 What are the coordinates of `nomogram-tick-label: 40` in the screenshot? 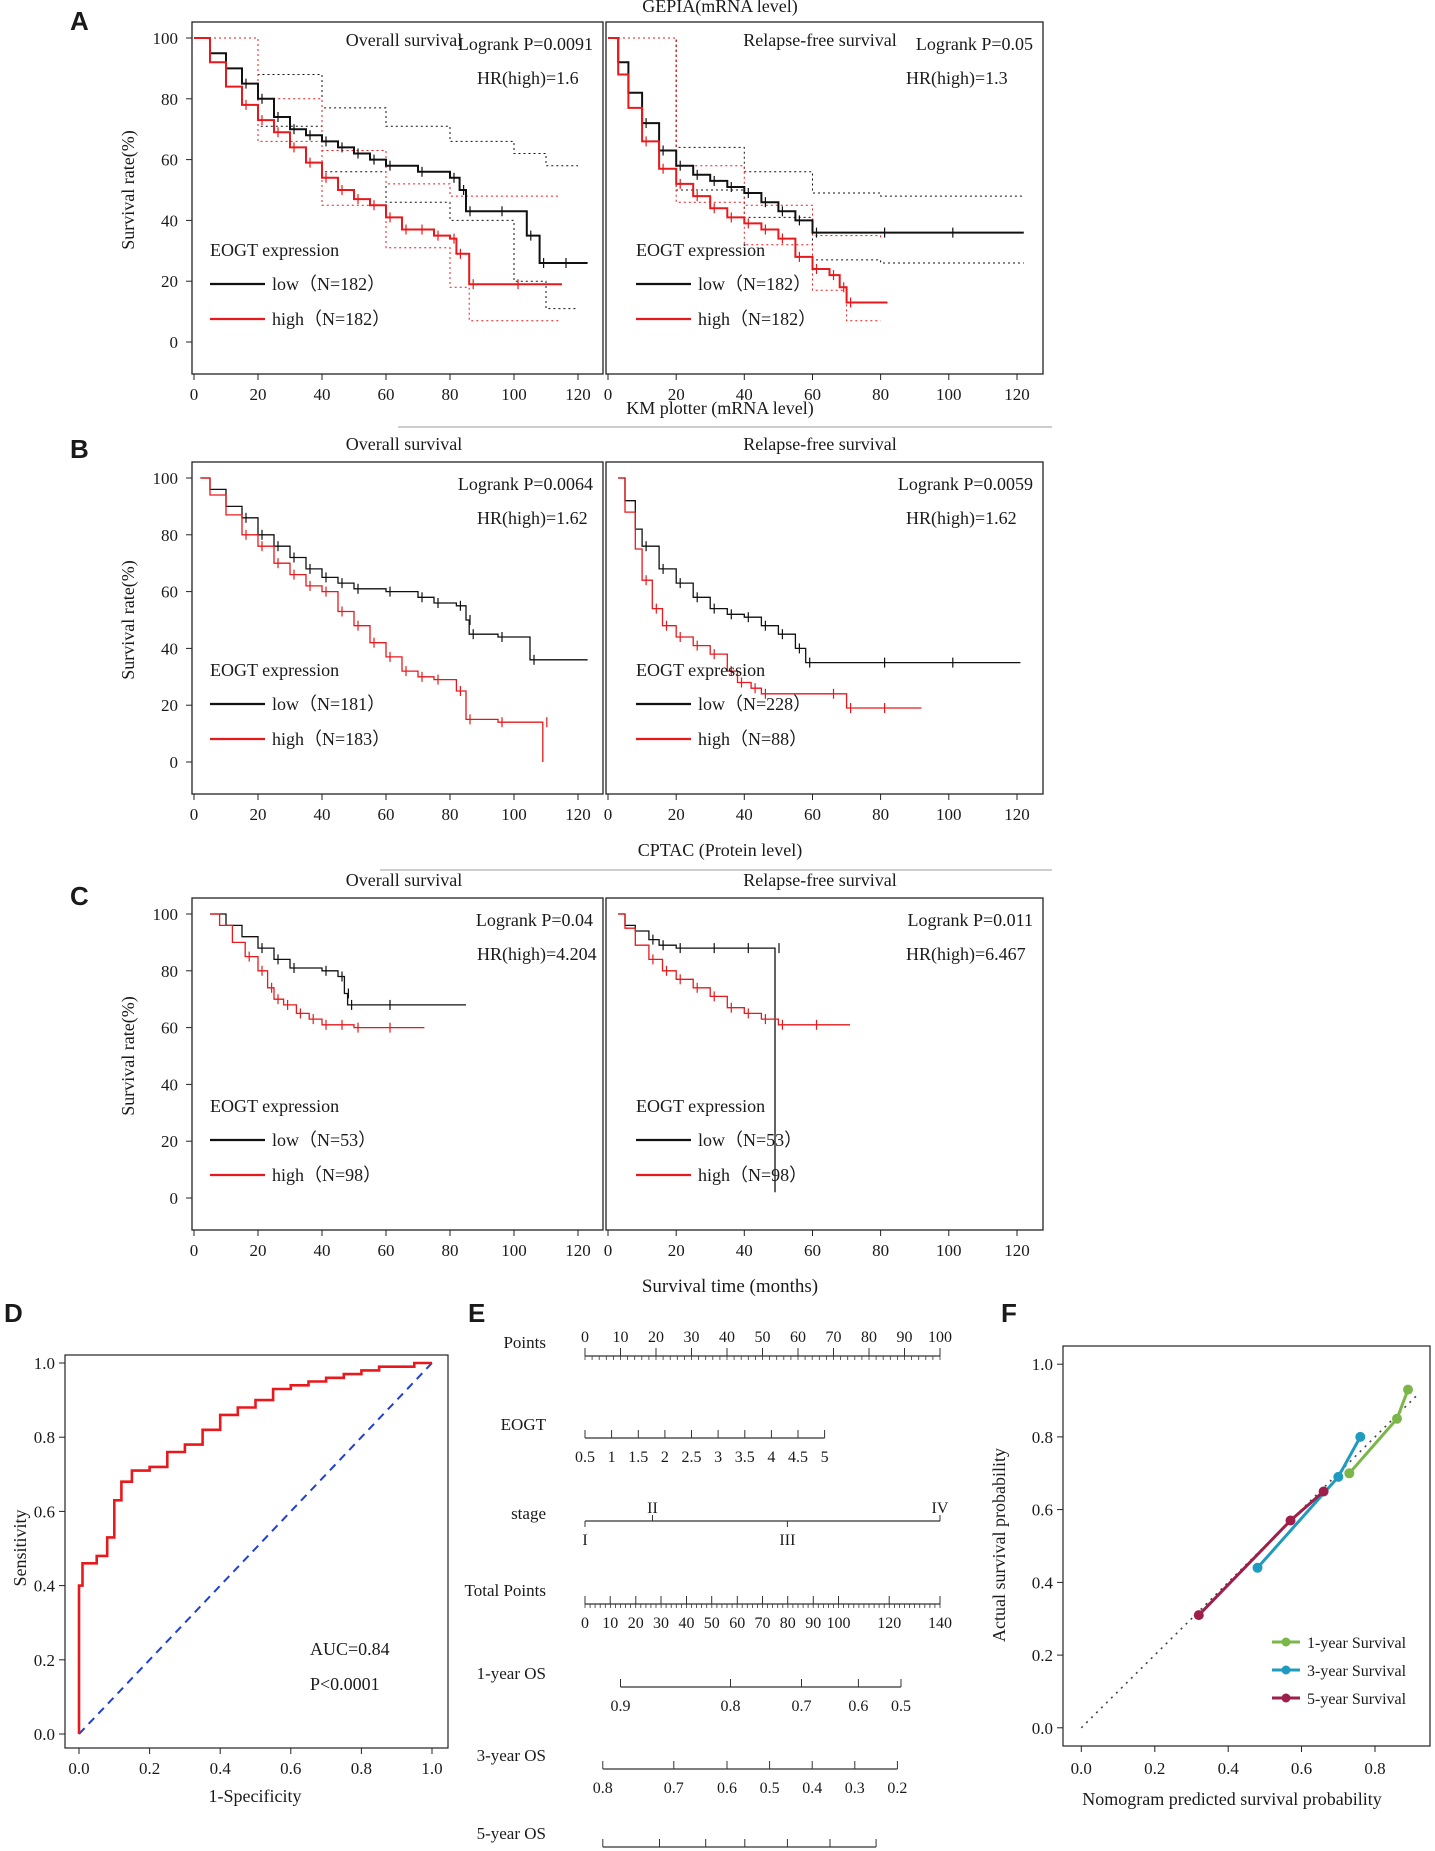 It's located at (687, 1623).